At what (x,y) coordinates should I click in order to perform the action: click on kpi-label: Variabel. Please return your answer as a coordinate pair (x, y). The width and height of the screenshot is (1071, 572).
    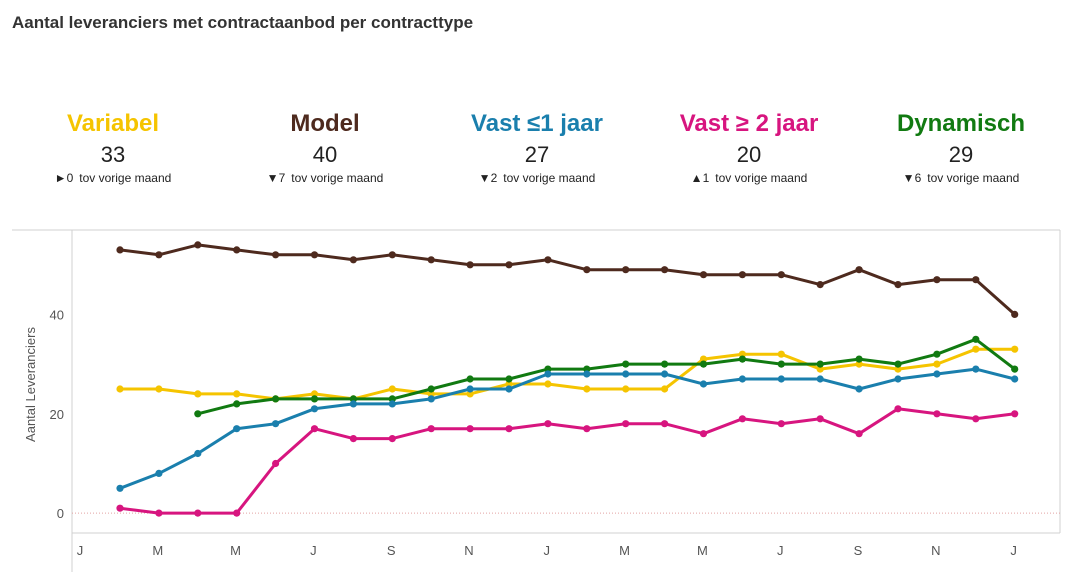
    Looking at the image, I should click on (113, 123).